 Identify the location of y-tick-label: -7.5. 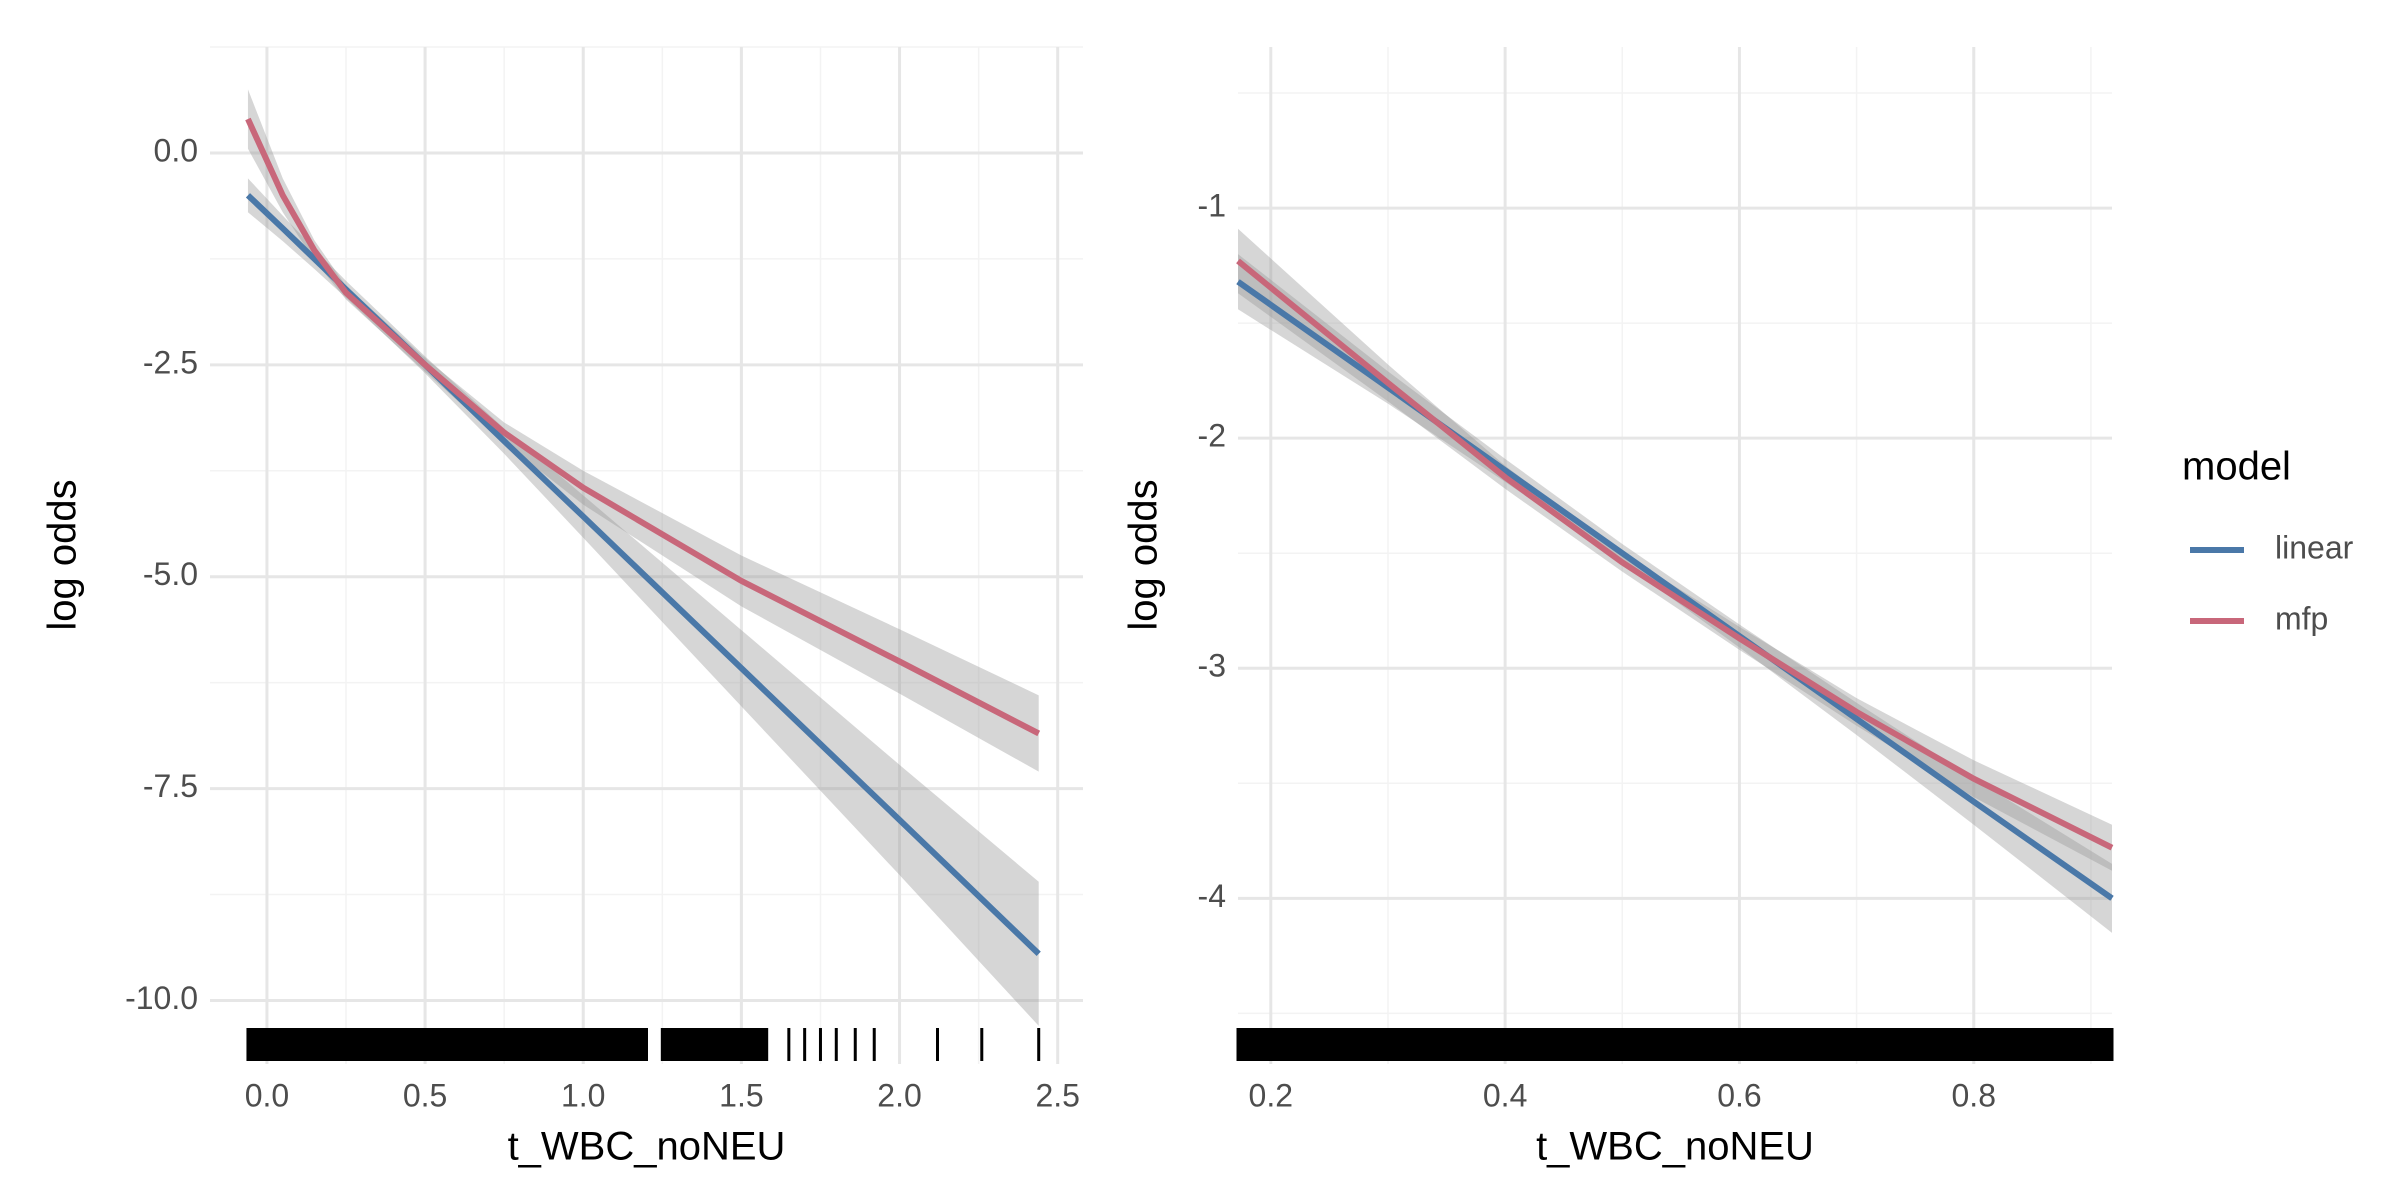
(170, 786).